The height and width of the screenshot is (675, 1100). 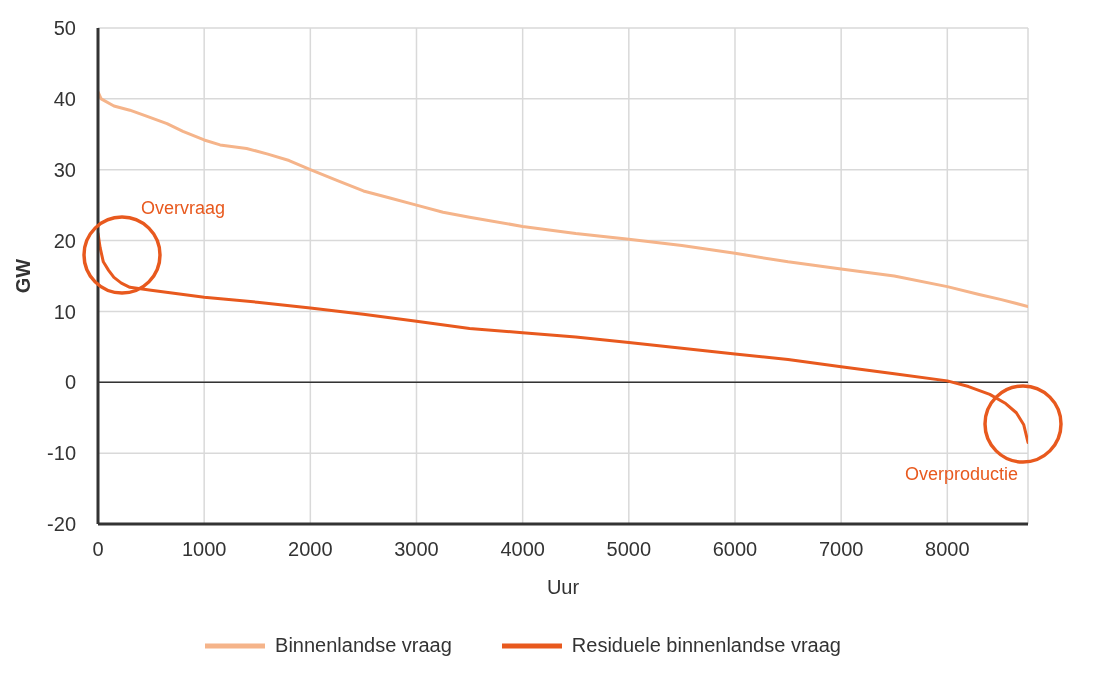 I want to click on x-tick-label: 3000, so click(x=416, y=549).